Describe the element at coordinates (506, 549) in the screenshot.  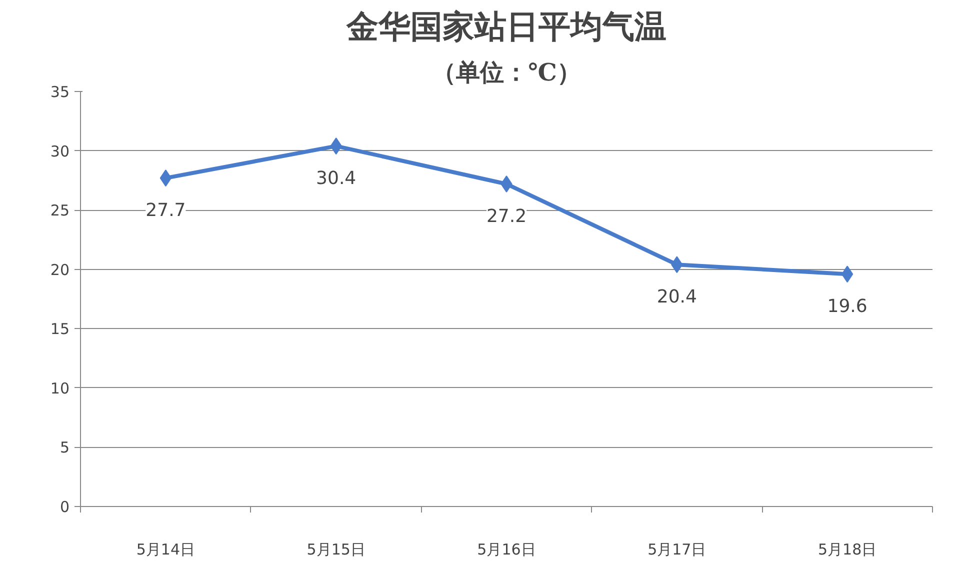
I see `x-tick-label: 5月16日` at that location.